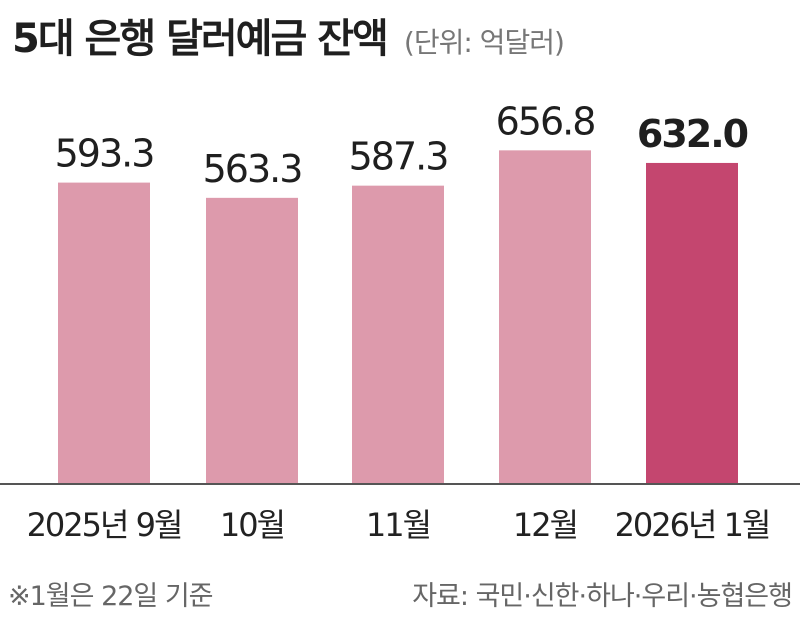 The width and height of the screenshot is (800, 624). I want to click on category-label-2: 10월, so click(252, 525).